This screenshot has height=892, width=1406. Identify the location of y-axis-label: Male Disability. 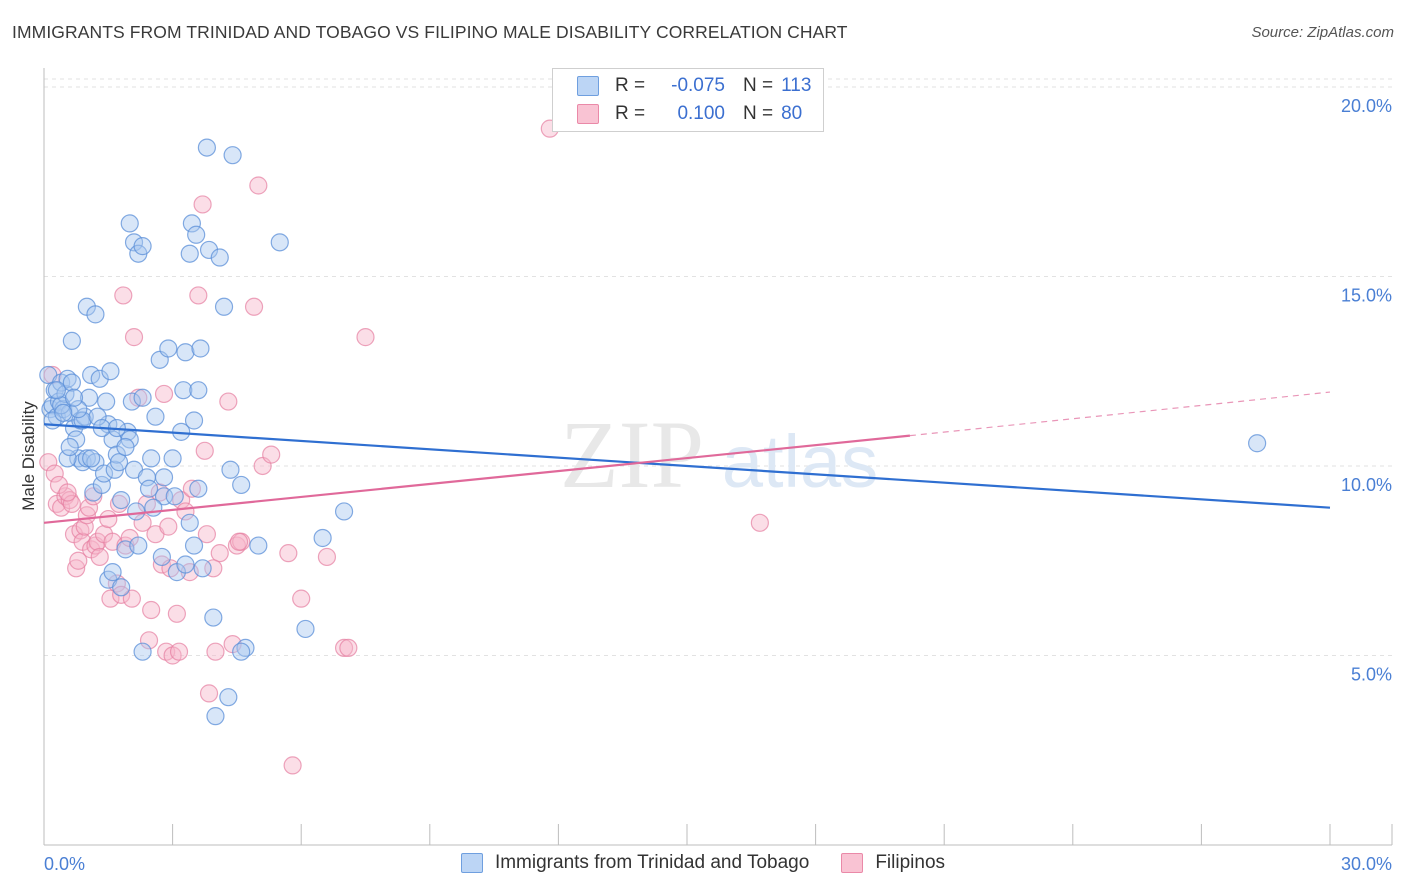
(28, 456).